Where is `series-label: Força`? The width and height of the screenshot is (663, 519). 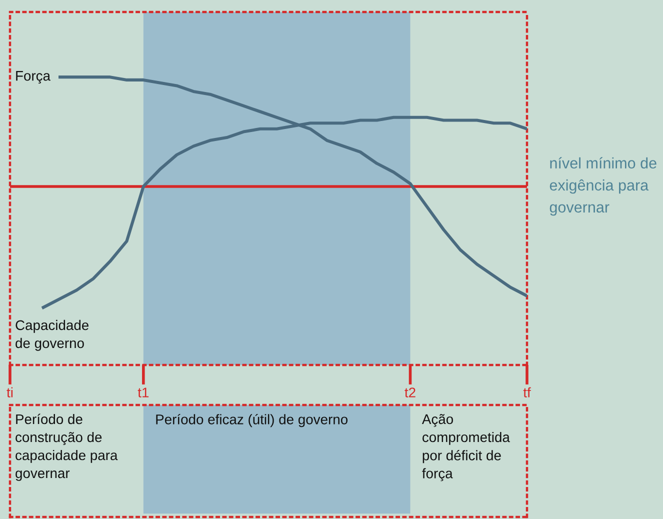
series-label: Força is located at coordinates (33, 77).